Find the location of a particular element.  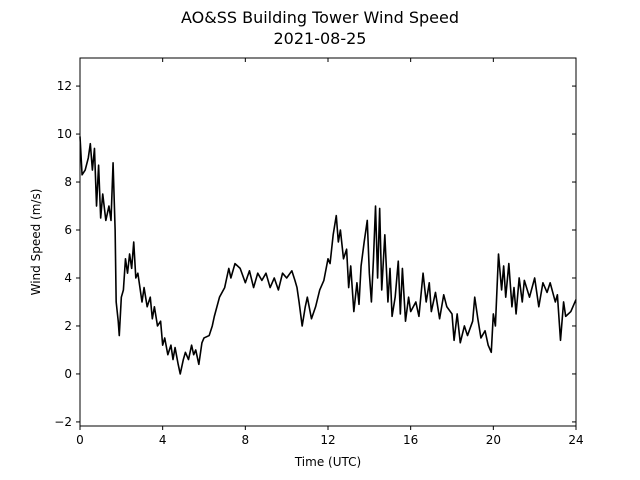

x-axis-label: Time (UTC) is located at coordinates (327, 462).